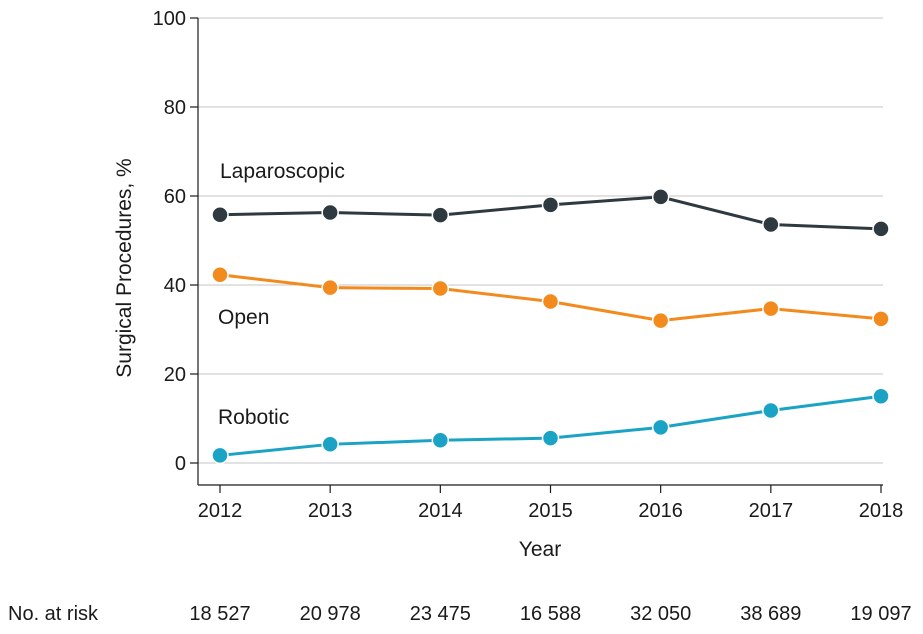 The height and width of the screenshot is (634, 923). I want to click on series-robotic, so click(550, 426).